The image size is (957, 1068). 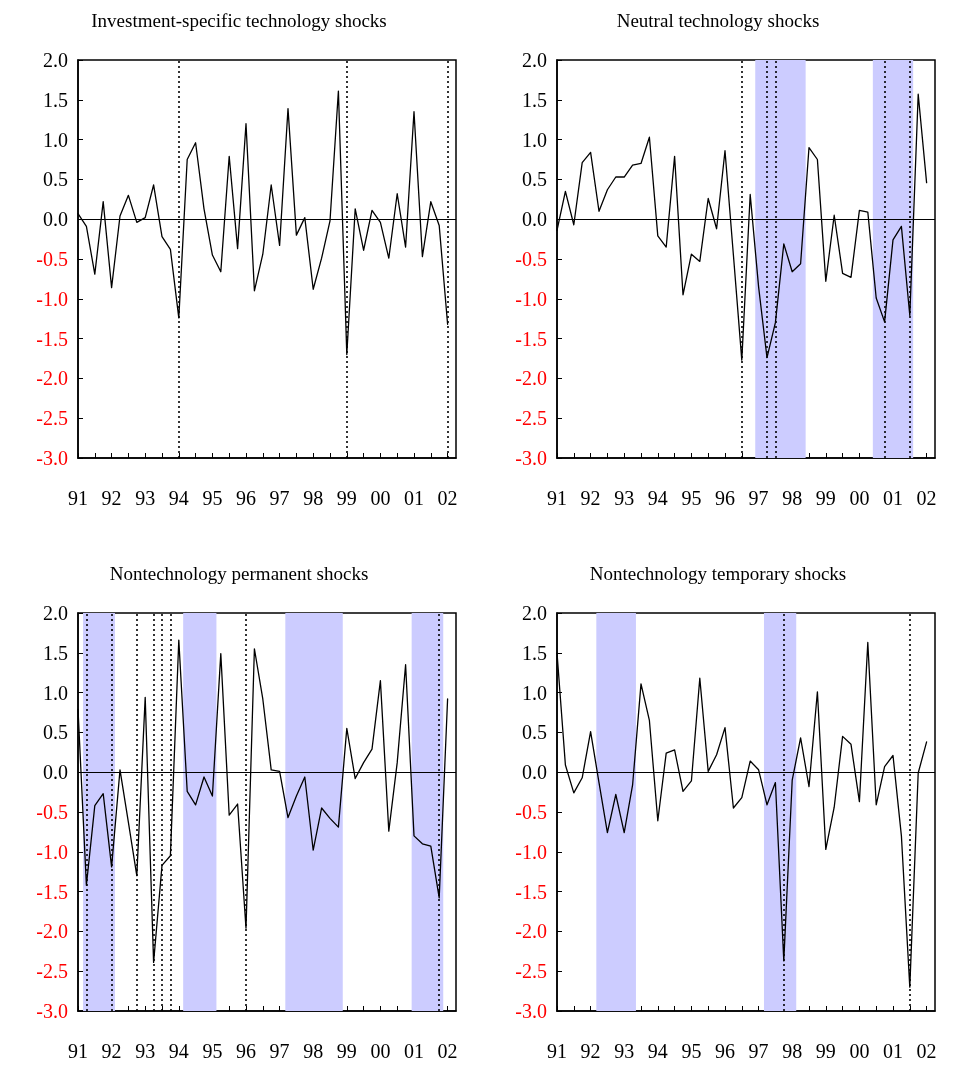 What do you see at coordinates (239, 20) in the screenshot?
I see `chart-title: Investment-specific technology shocks` at bounding box center [239, 20].